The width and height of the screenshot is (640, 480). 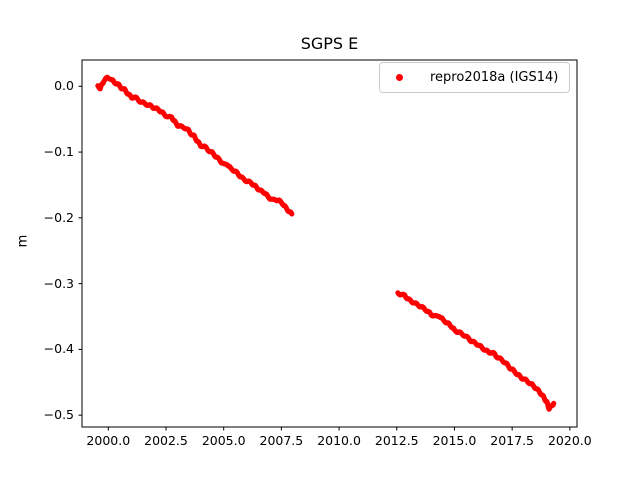 What do you see at coordinates (339, 440) in the screenshot?
I see `x-tick-label: 2010.0` at bounding box center [339, 440].